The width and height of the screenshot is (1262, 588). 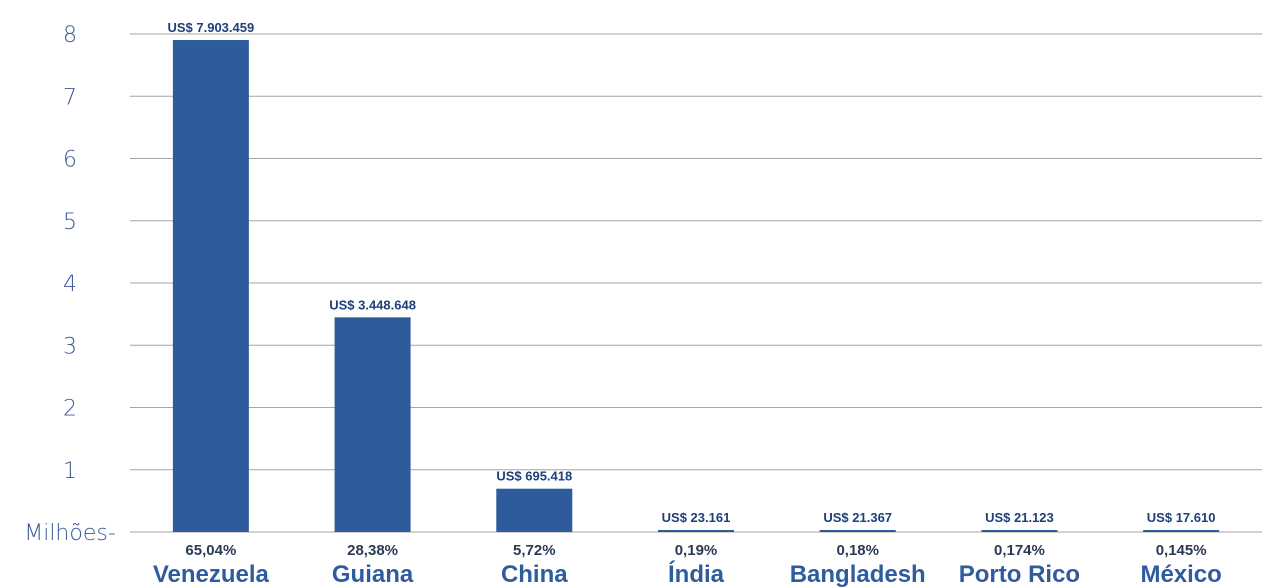 What do you see at coordinates (70, 97) in the screenshot?
I see `y-tick-label: 7` at bounding box center [70, 97].